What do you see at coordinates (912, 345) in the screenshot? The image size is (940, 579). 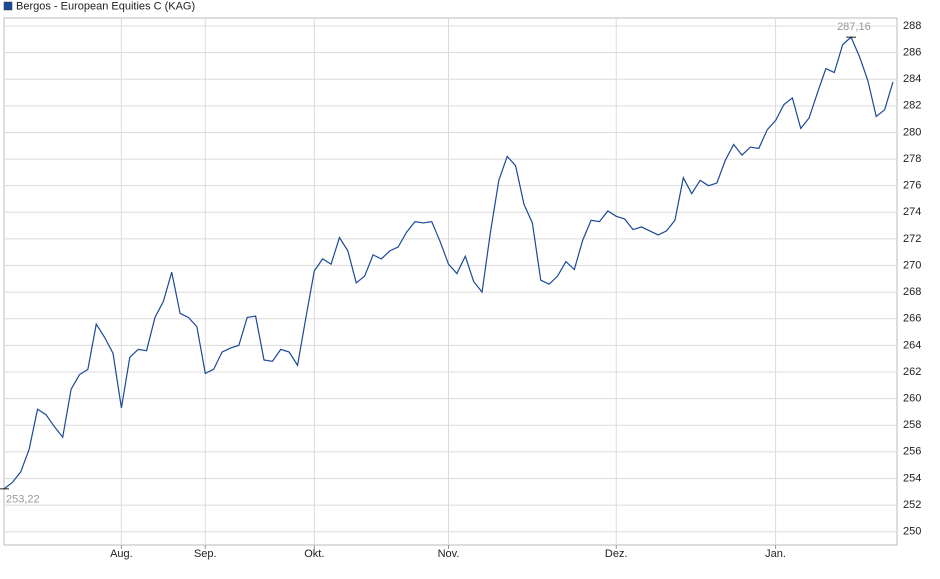 I see `y-tick-label: 264` at bounding box center [912, 345].